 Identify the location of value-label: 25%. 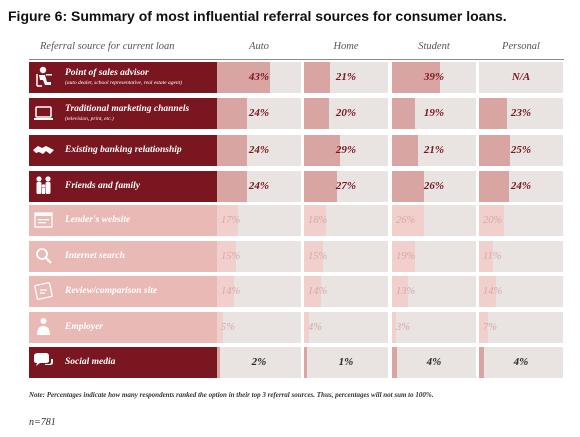
(521, 150).